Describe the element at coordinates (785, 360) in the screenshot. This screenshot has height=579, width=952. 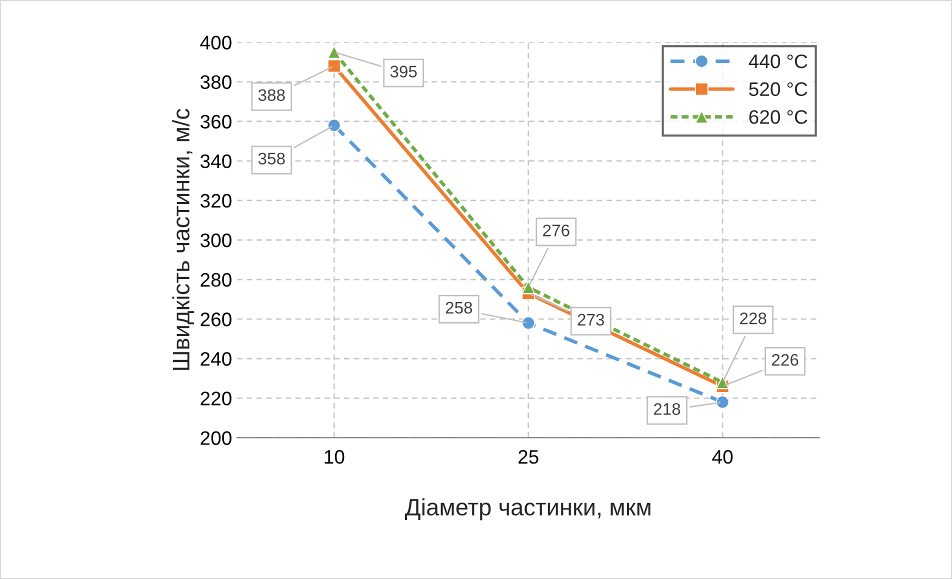
I see `data-label: 226` at that location.